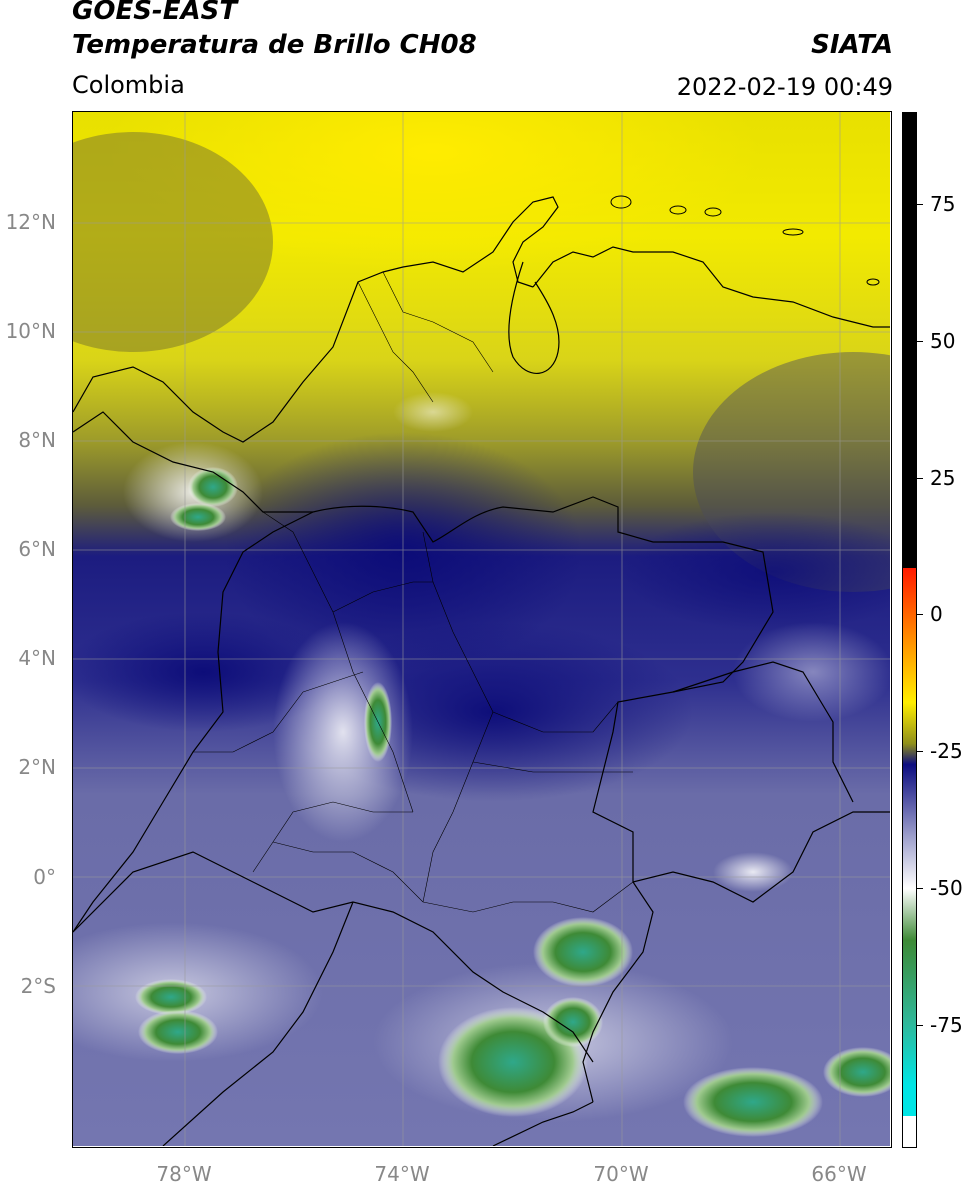  I want to click on lat-label-4n: 4°N, so click(37, 658).